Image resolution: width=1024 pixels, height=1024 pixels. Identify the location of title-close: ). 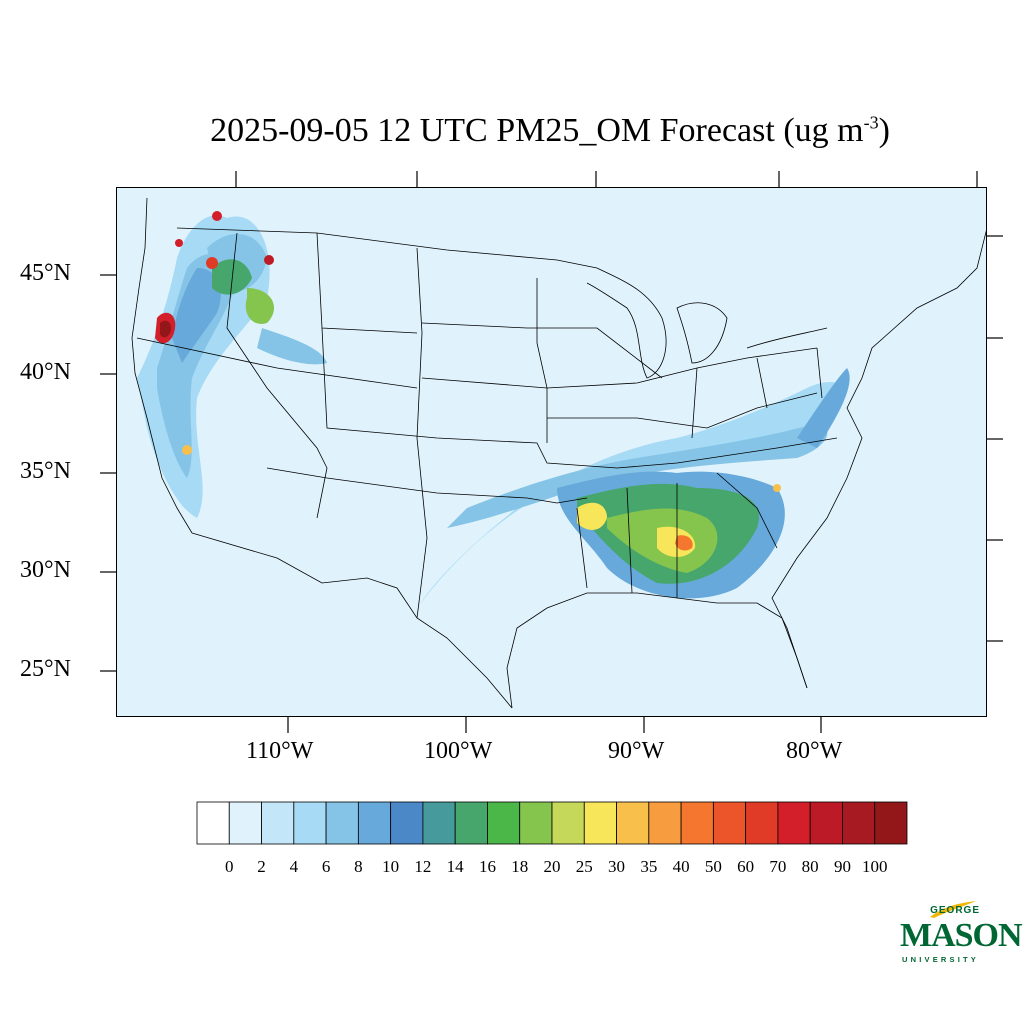
(884, 130).